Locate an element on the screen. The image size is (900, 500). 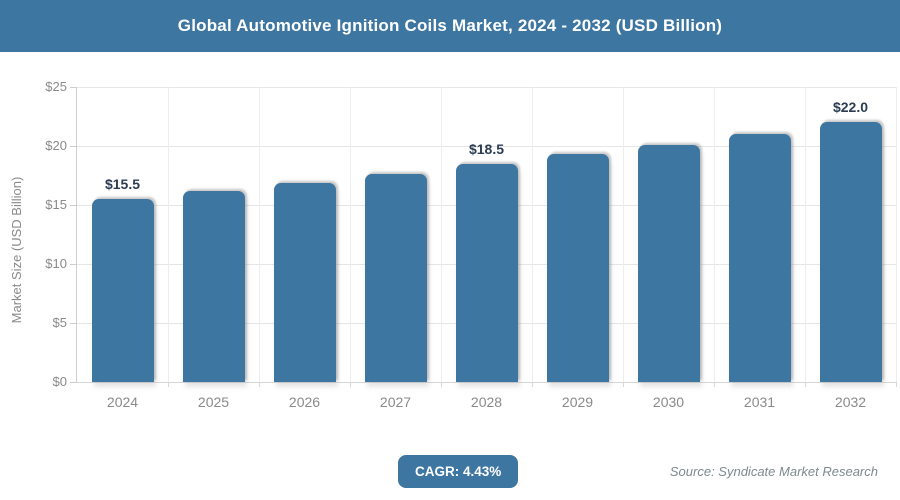
x-axis-label-2024: 2024 is located at coordinates (122, 402).